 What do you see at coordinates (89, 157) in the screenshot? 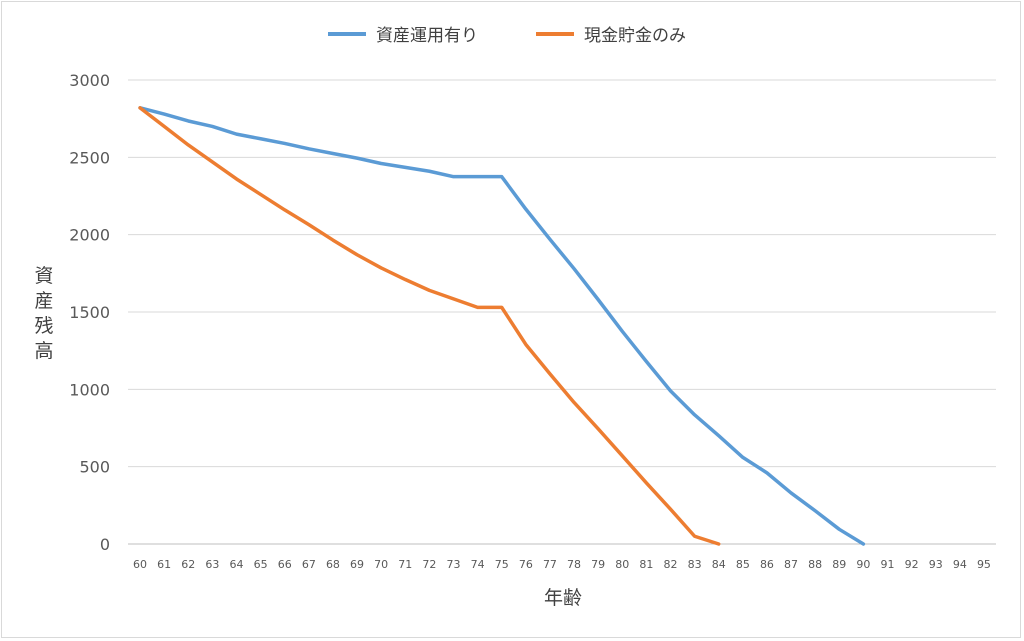
I see `y-tick-label: 2500` at bounding box center [89, 157].